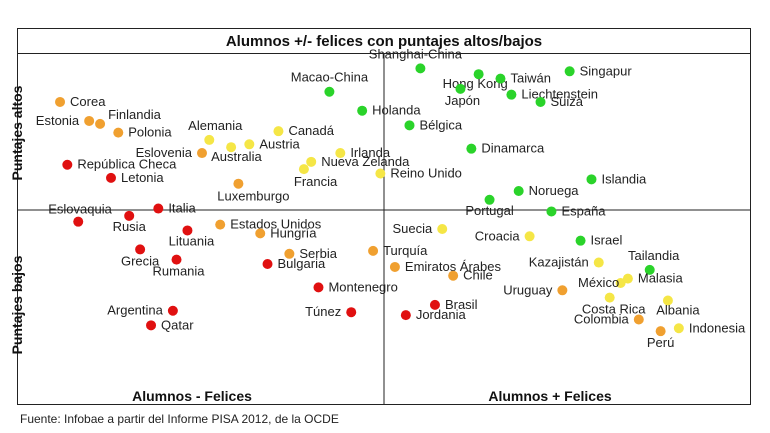 The width and height of the screenshot is (770, 433). Describe the element at coordinates (624, 178) in the screenshot. I see `point-label-islandia: Islandia` at that location.